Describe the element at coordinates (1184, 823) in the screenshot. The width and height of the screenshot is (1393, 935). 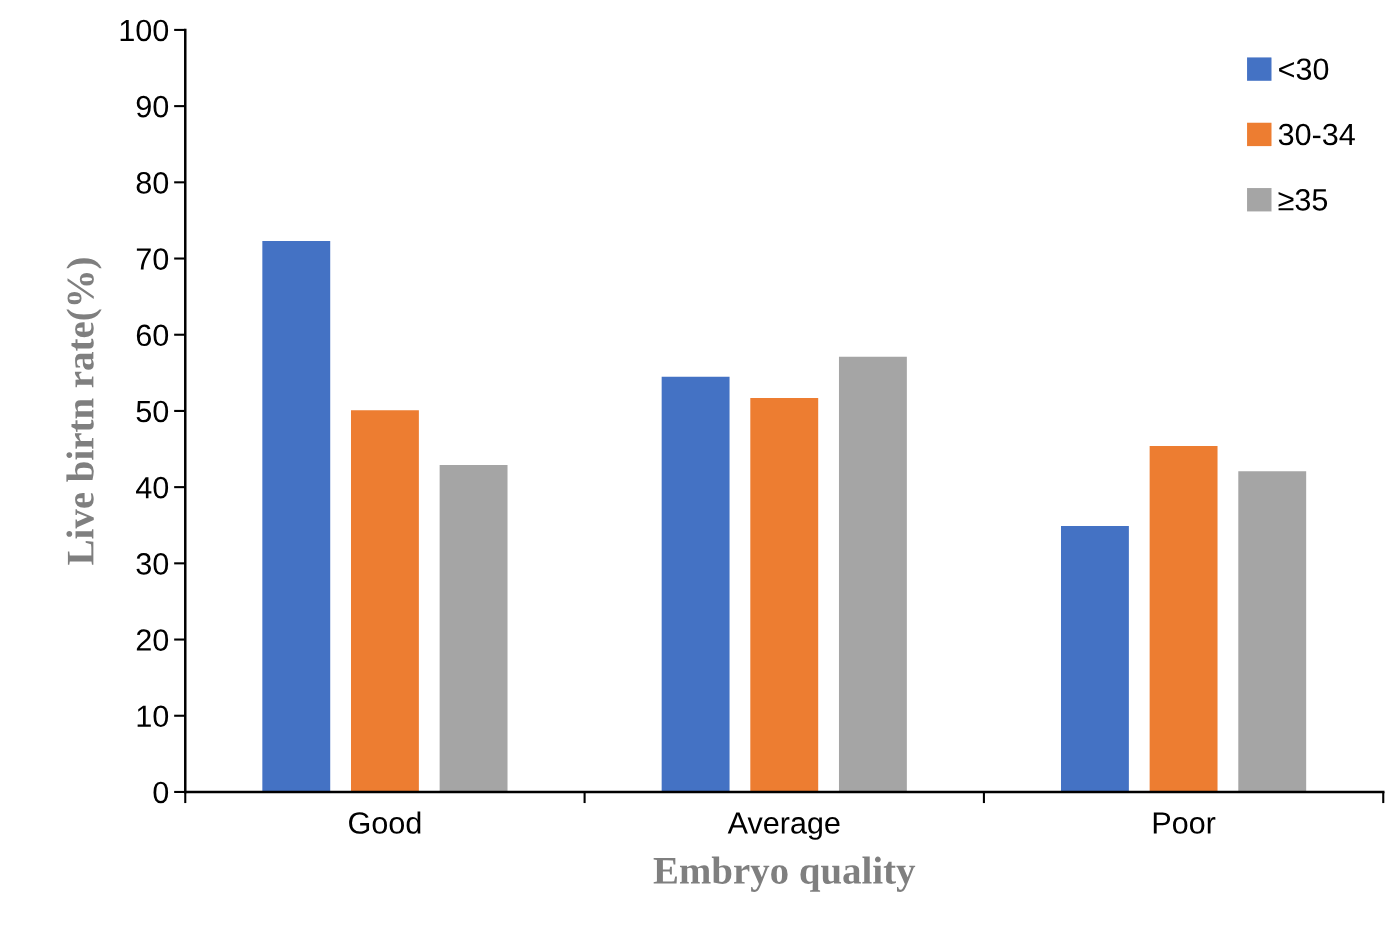
I see `x-tick-label: Poor` at that location.